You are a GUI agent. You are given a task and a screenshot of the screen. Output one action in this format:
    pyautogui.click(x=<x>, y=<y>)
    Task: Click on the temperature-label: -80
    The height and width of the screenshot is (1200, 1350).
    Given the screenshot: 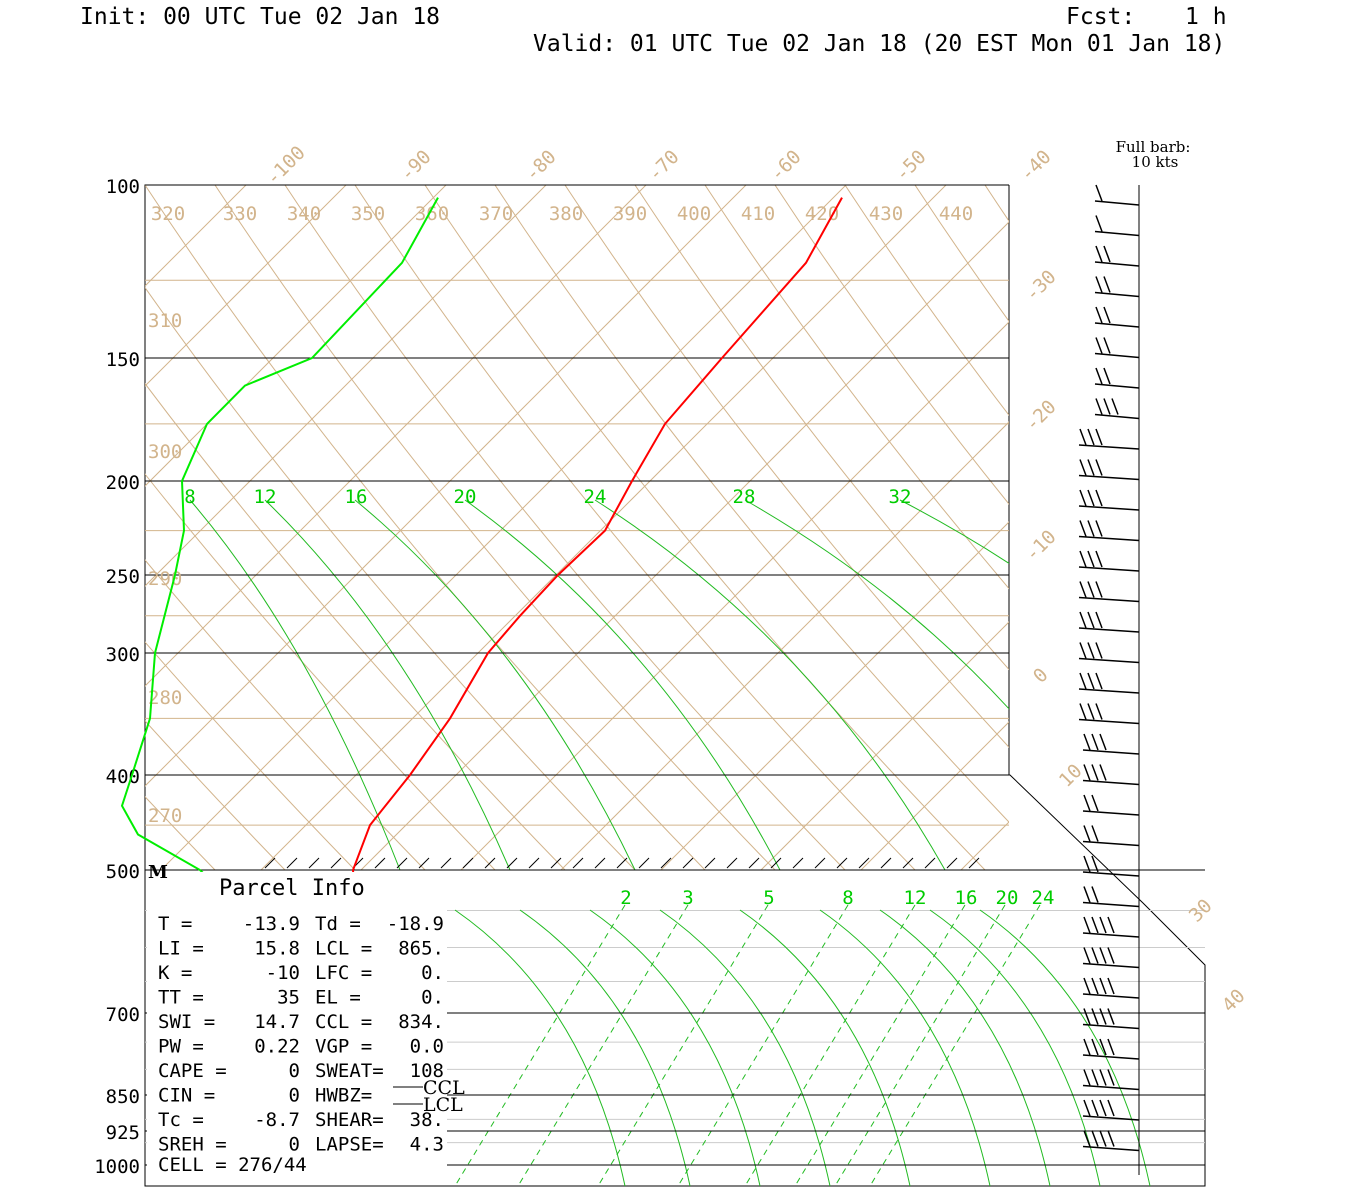 What is the action you would take?
    pyautogui.click(x=541, y=166)
    